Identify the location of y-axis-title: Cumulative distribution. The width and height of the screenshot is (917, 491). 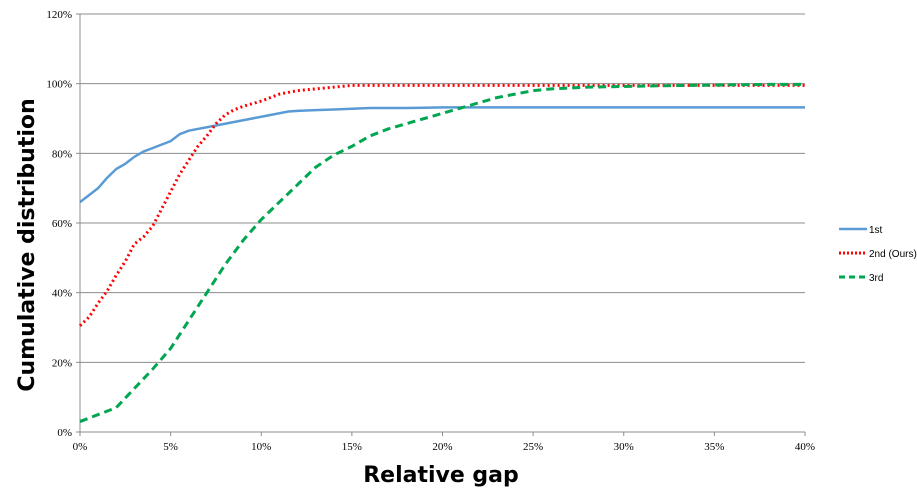
(27, 244).